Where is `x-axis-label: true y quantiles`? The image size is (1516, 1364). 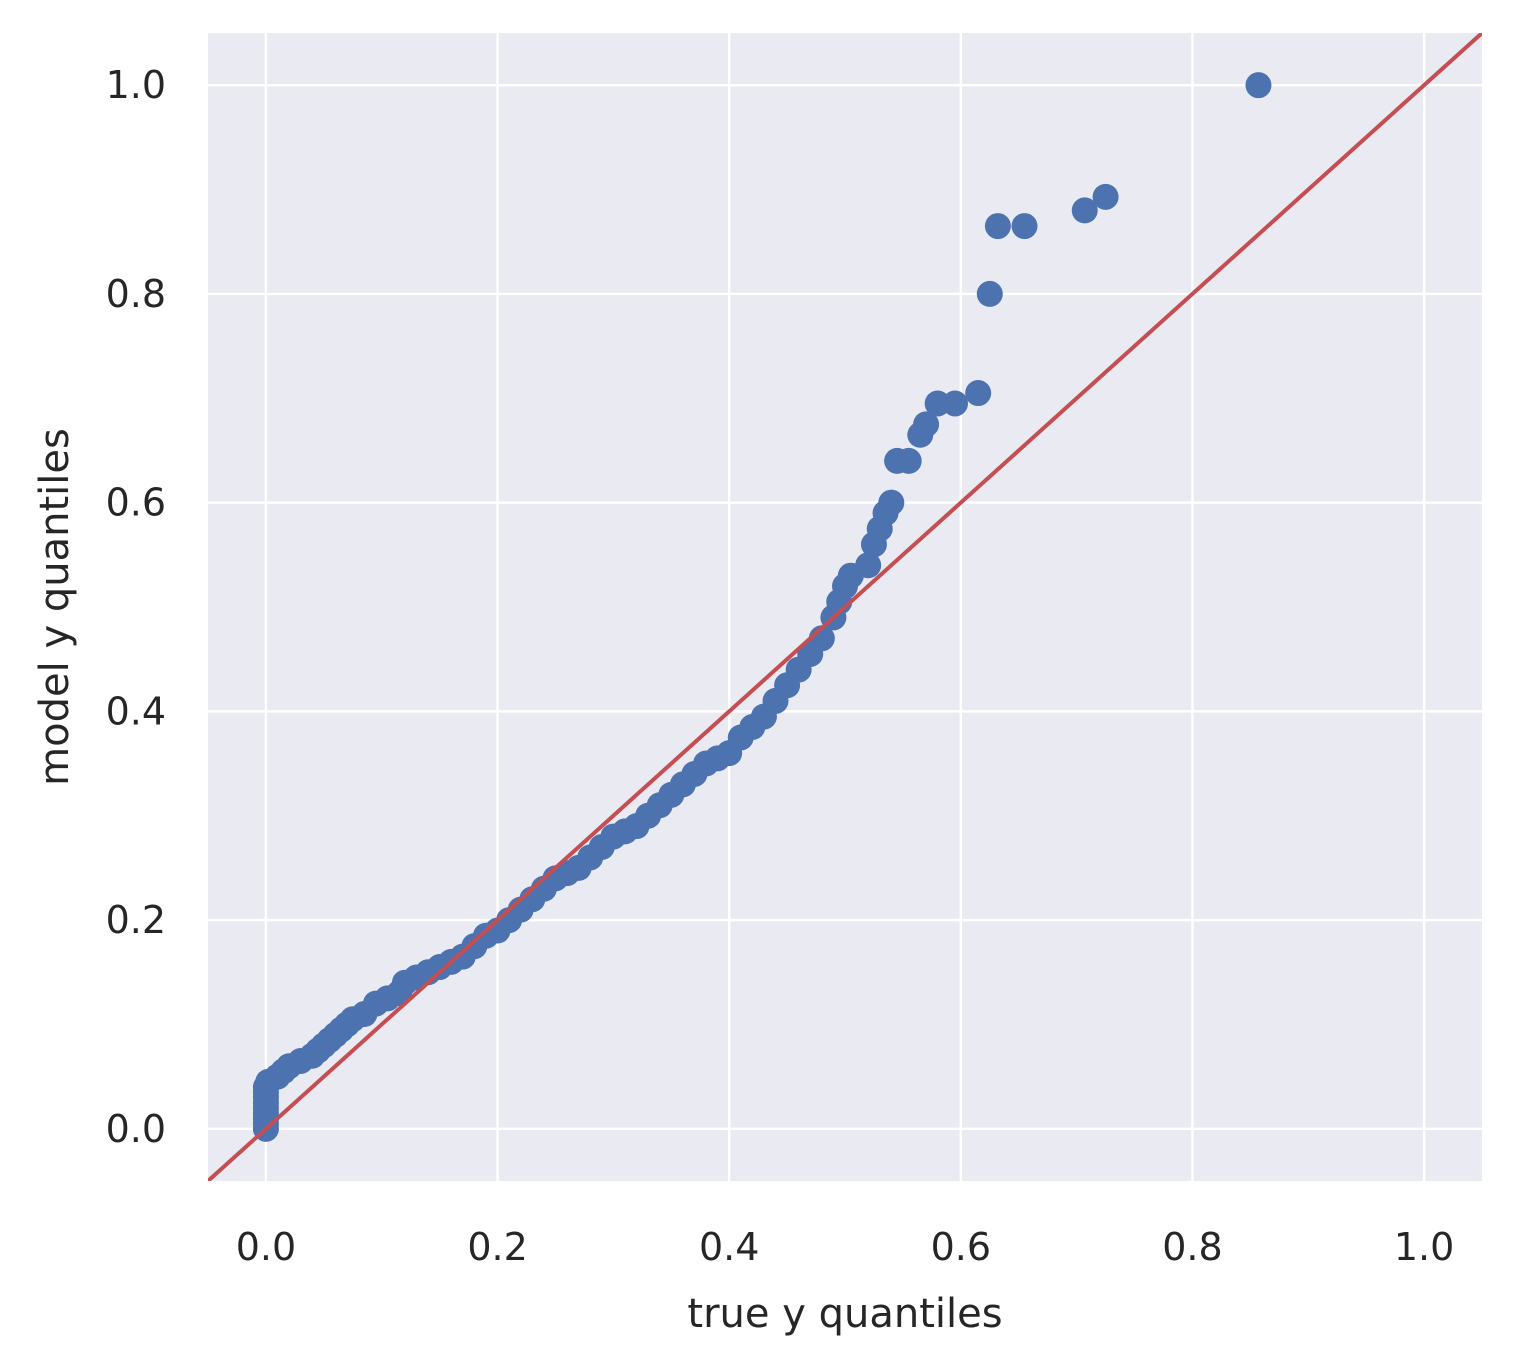 x-axis-label: true y quantiles is located at coordinates (844, 1314).